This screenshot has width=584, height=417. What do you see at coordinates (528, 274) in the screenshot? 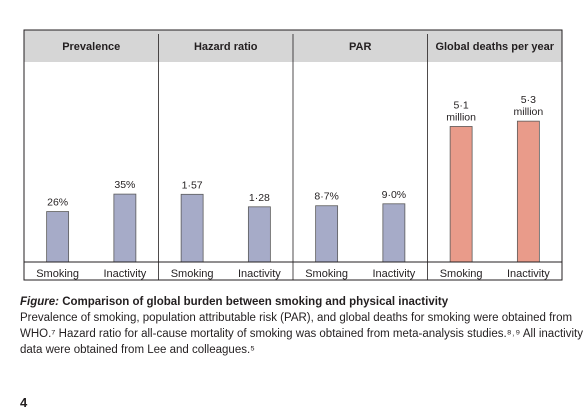
I see `category-label-global-deaths-per-year-inactivity: Inactivity` at bounding box center [528, 274].